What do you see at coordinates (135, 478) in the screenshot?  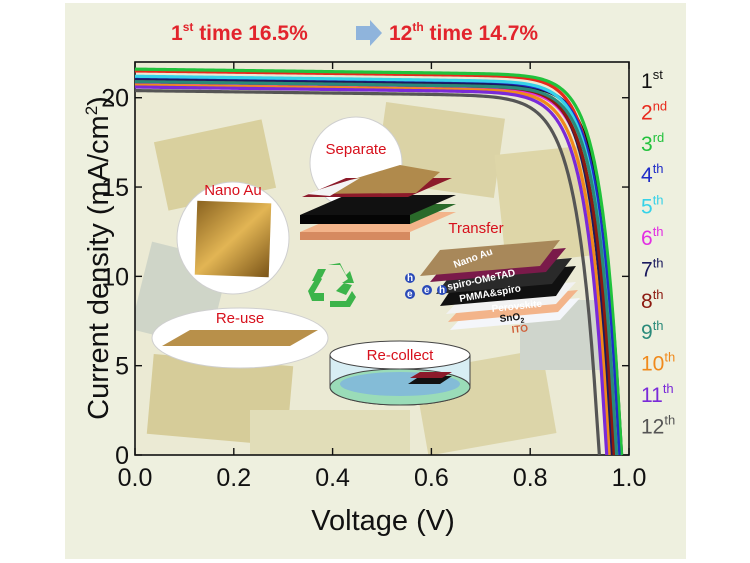 I see `x-tick-label: 0.0` at bounding box center [135, 478].